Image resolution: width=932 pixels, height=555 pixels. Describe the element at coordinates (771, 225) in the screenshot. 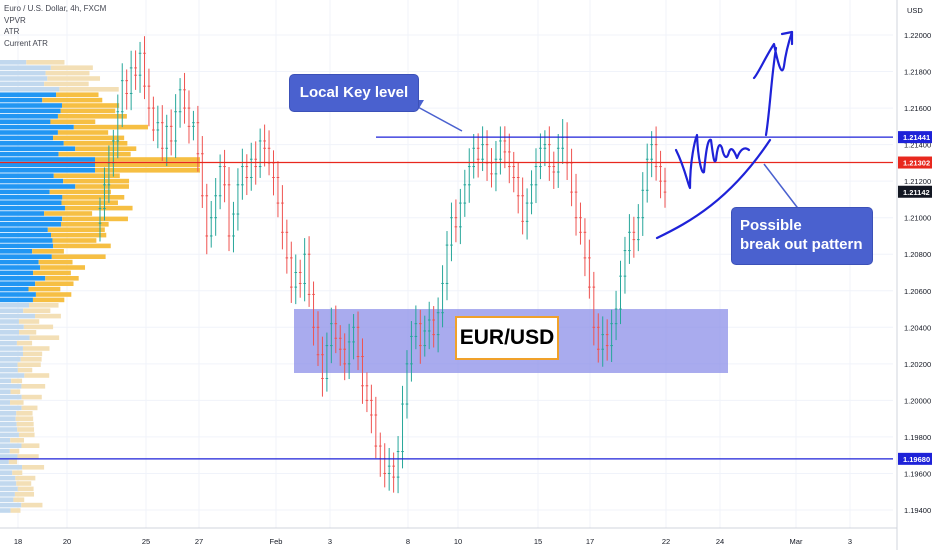

I see `breakout-callout-line1: Possible` at that location.